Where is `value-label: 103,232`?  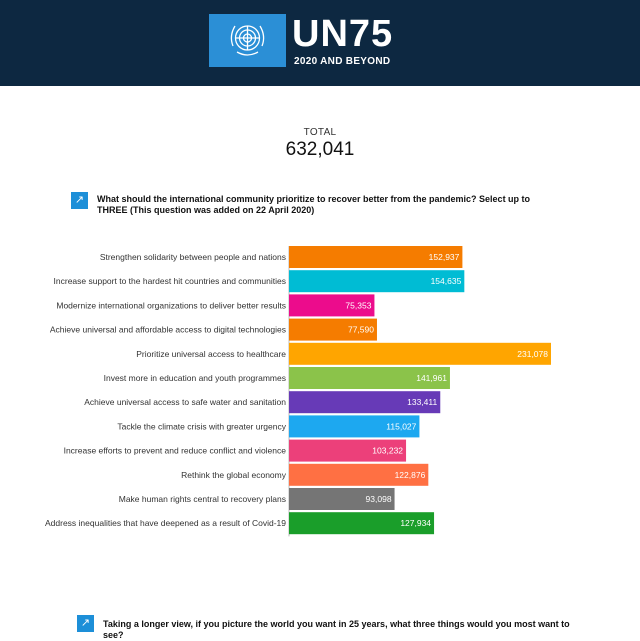
value-label: 103,232 is located at coordinates (387, 451).